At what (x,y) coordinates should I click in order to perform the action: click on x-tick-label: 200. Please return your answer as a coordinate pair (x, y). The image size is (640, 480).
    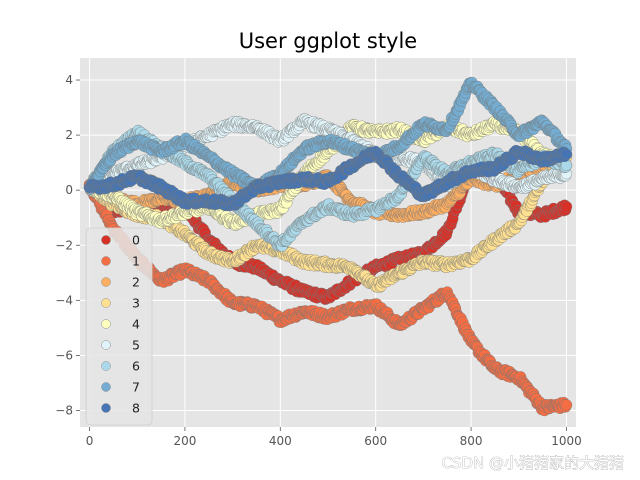
    Looking at the image, I should click on (184, 441).